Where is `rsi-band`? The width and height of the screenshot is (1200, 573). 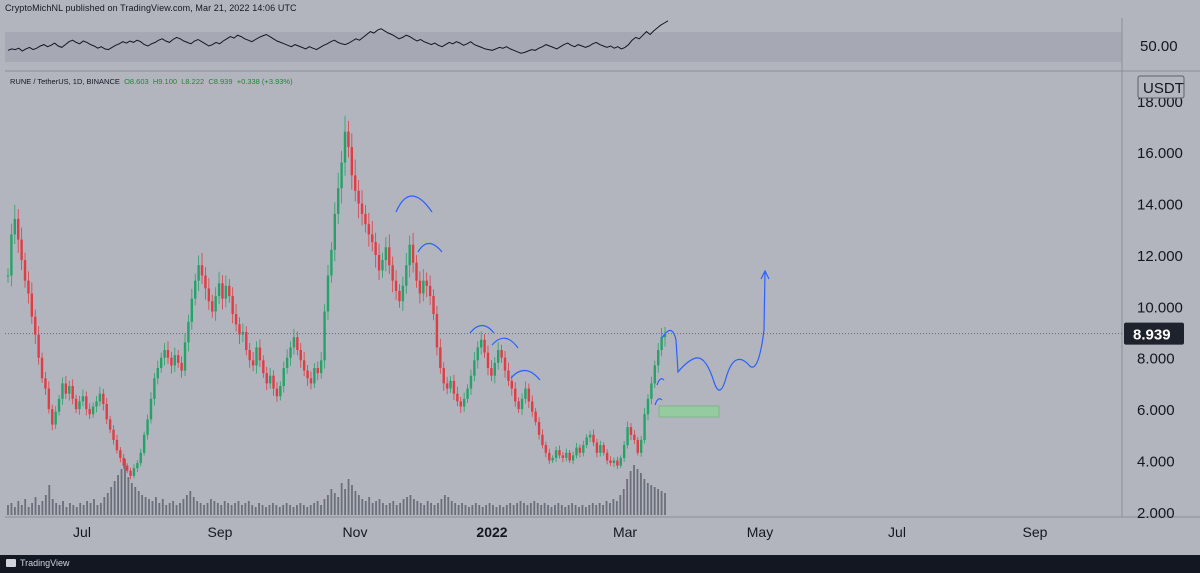 rsi-band is located at coordinates (563, 47).